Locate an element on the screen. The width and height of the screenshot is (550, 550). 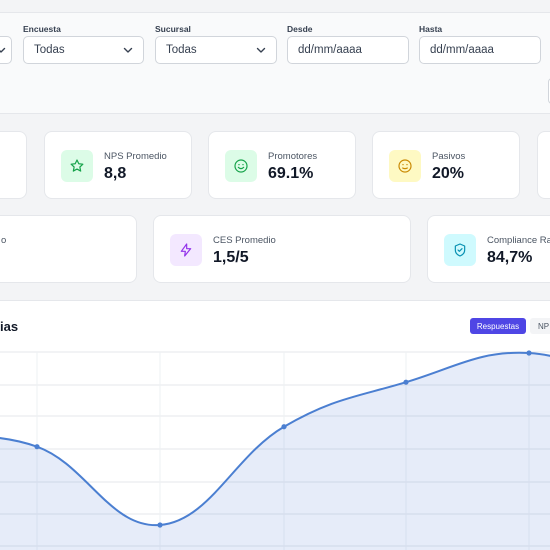
kpi-value: 1,5/5 is located at coordinates (231, 257).